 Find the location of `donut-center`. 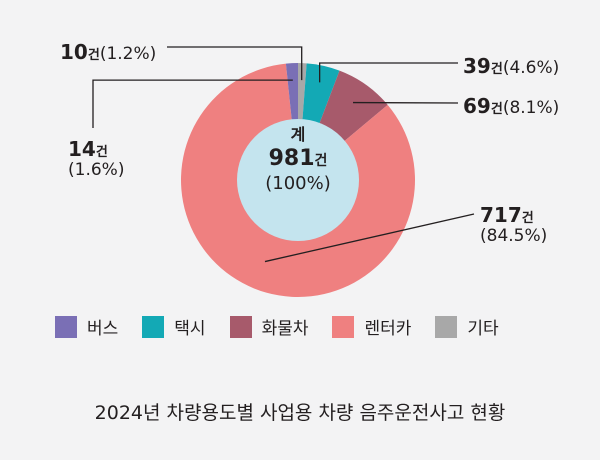

donut-center is located at coordinates (298, 180).